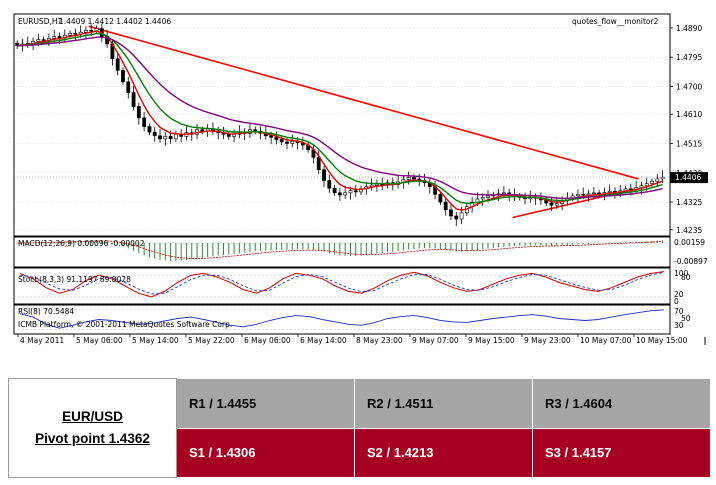 This screenshot has height=485, width=716. What do you see at coordinates (689, 86) in the screenshot?
I see `price-tick-label: 1.4700` at bounding box center [689, 86].